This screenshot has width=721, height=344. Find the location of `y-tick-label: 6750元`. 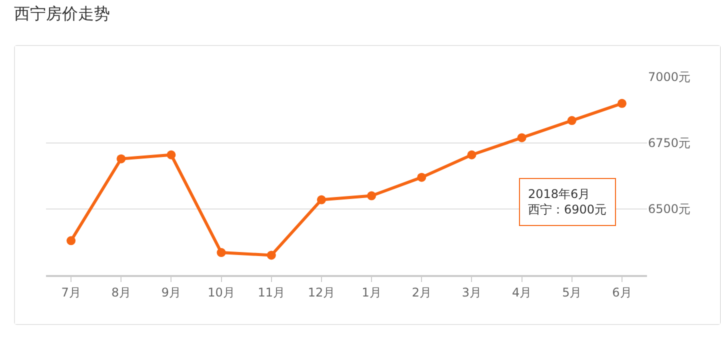

y-tick-label: 6750元 is located at coordinates (669, 143).